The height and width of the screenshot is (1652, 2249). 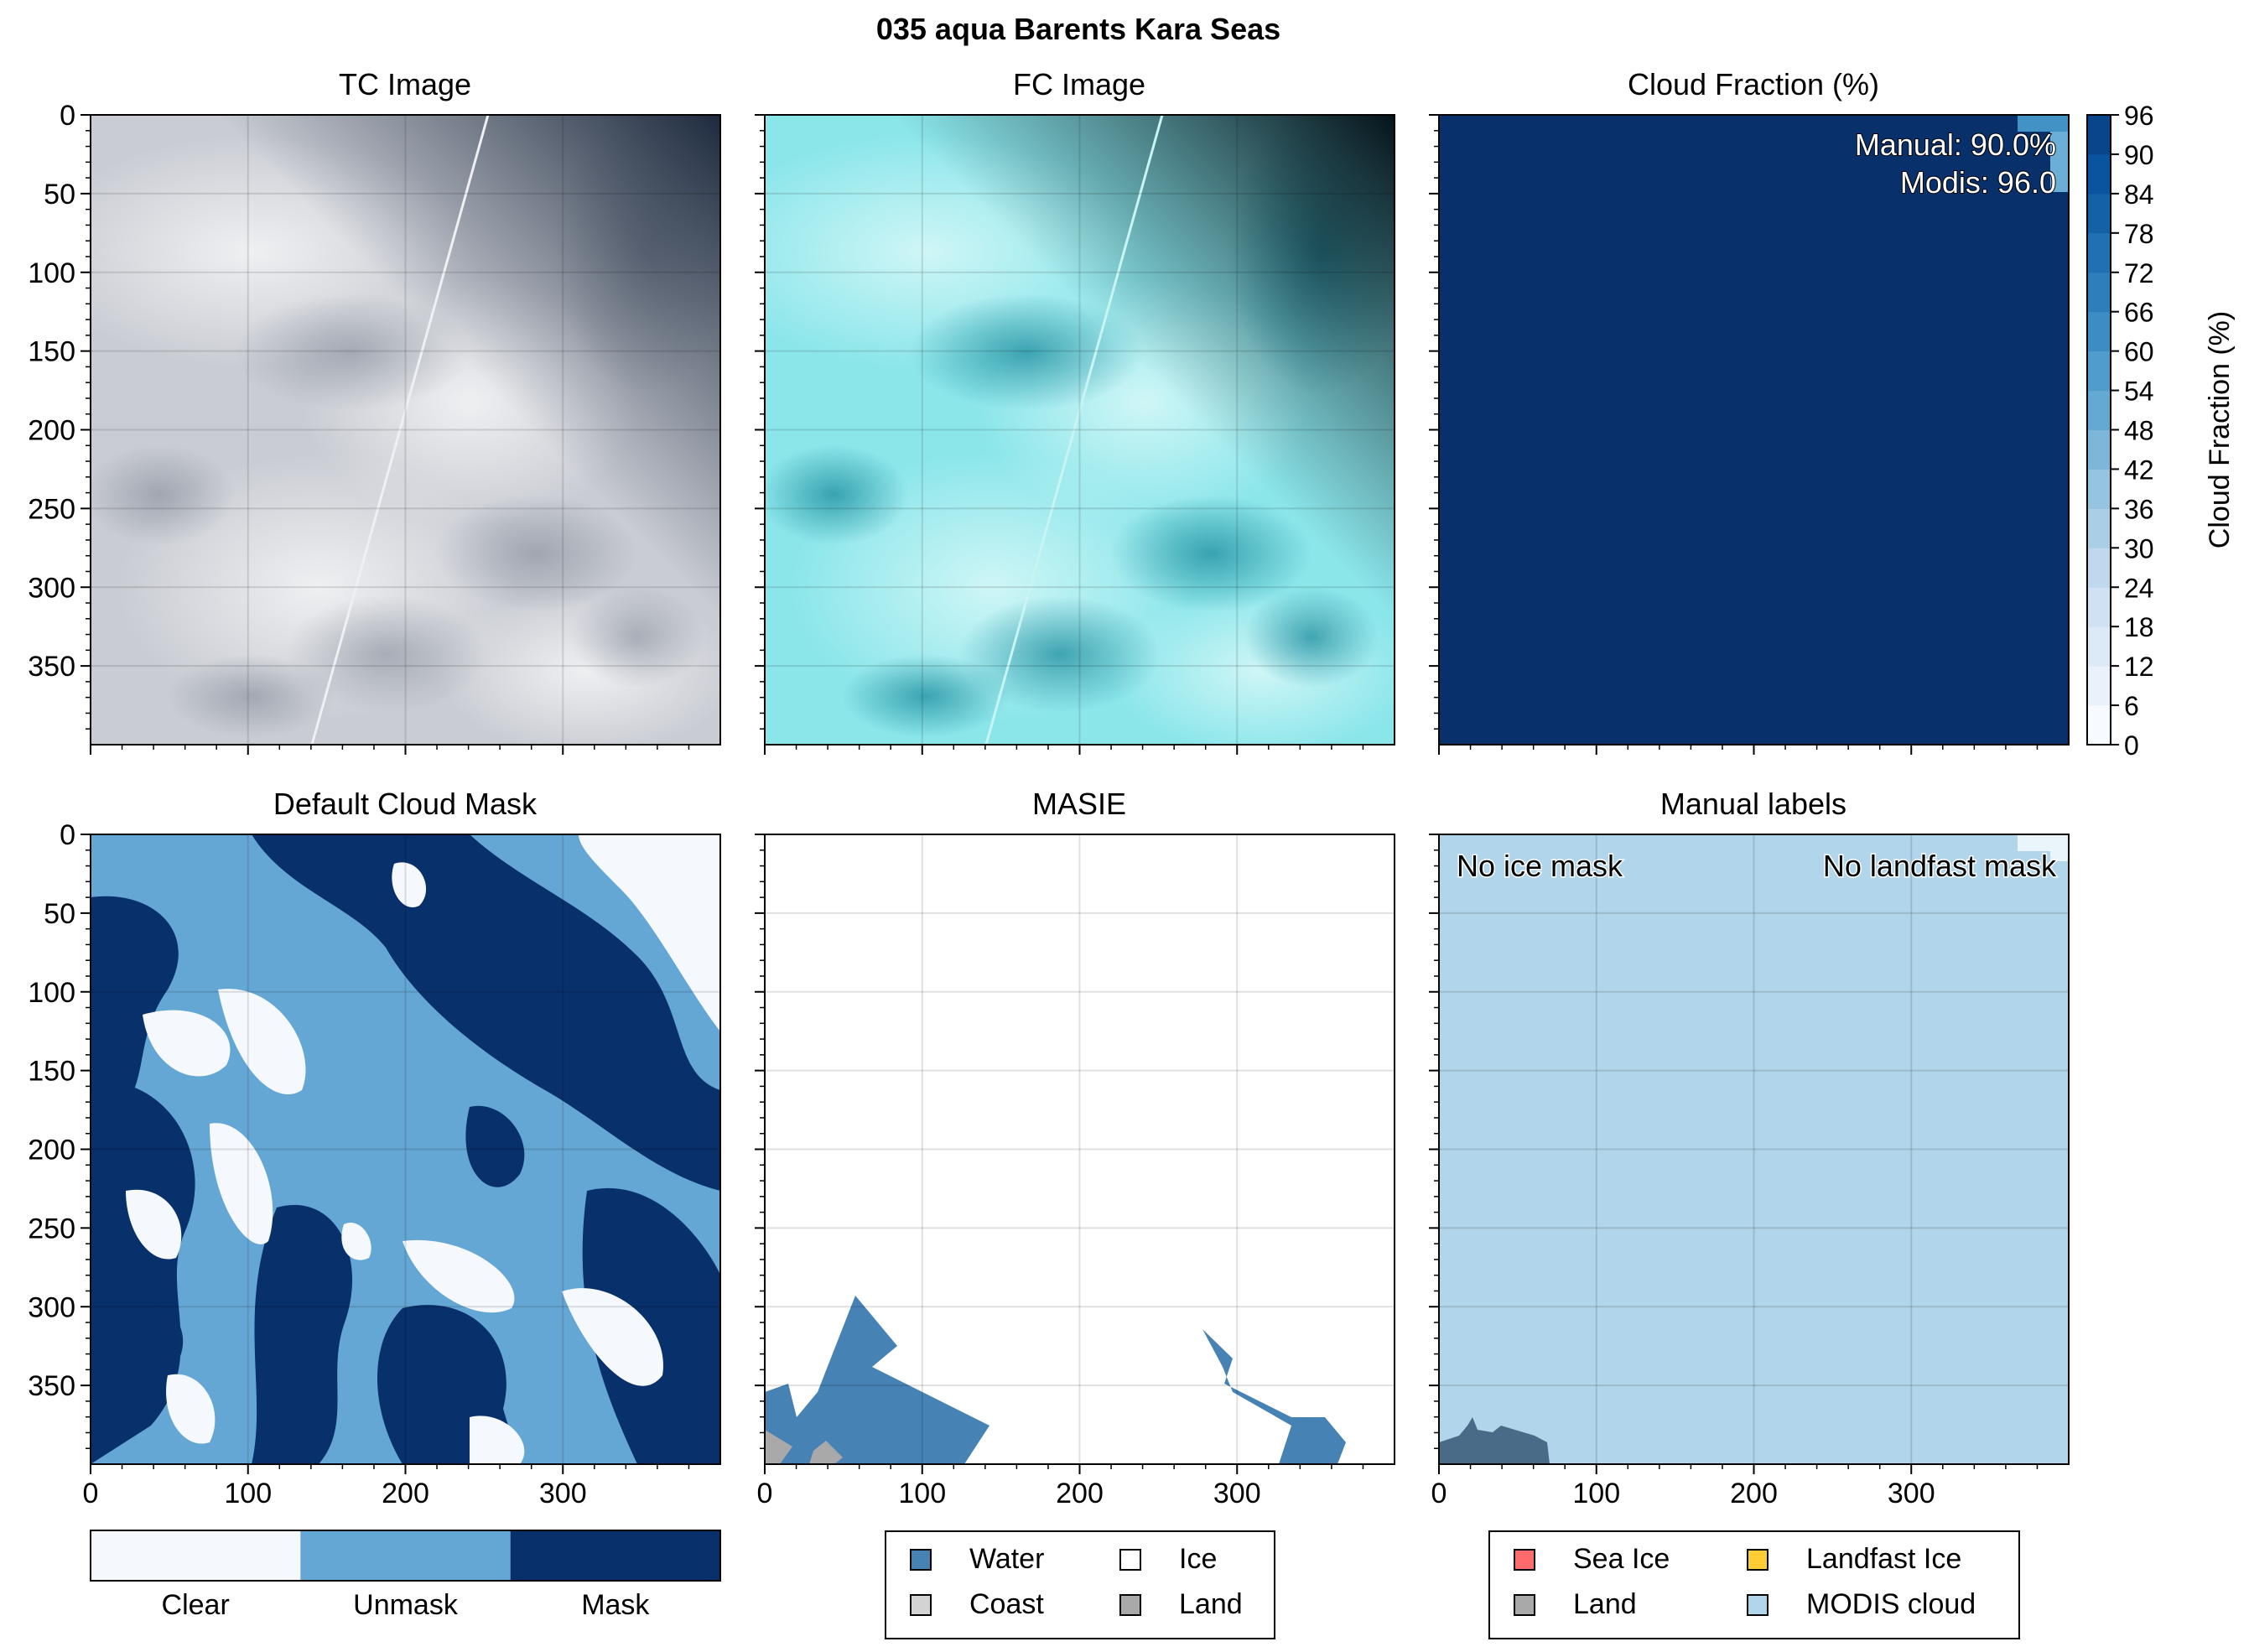 I want to click on cf-colorbar-tick-label: 0, so click(x=2131, y=745).